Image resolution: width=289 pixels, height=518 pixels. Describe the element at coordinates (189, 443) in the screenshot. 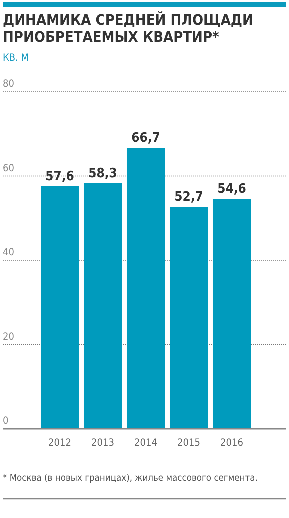

I see `x-tick-label: 2015` at that location.